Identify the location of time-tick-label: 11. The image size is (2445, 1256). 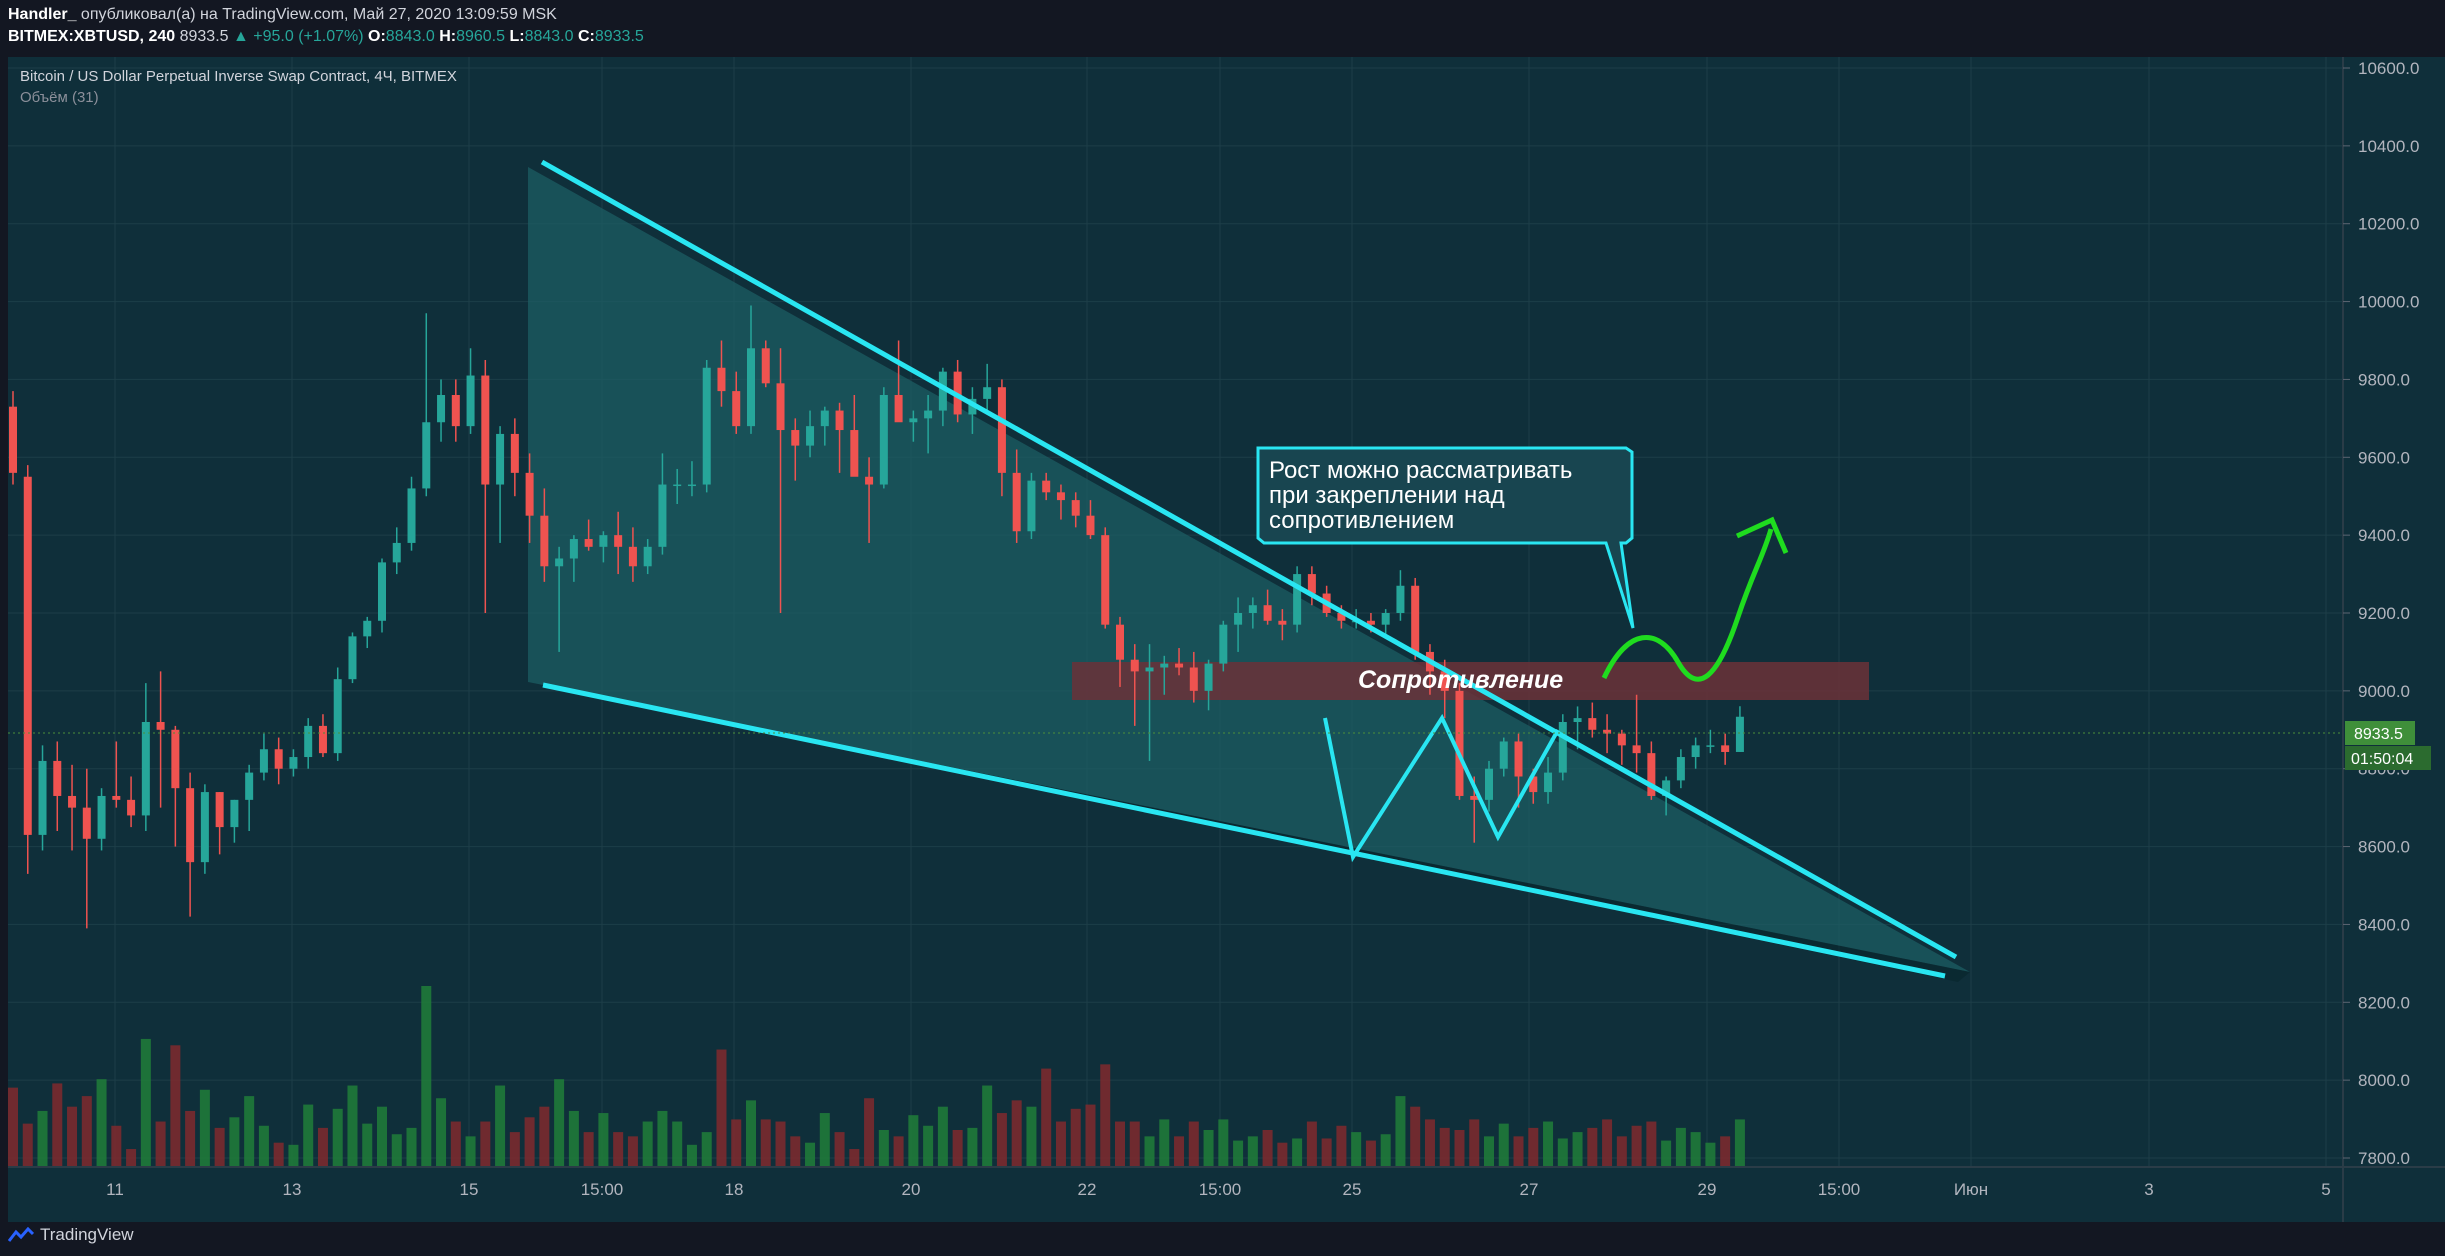
(115, 1189).